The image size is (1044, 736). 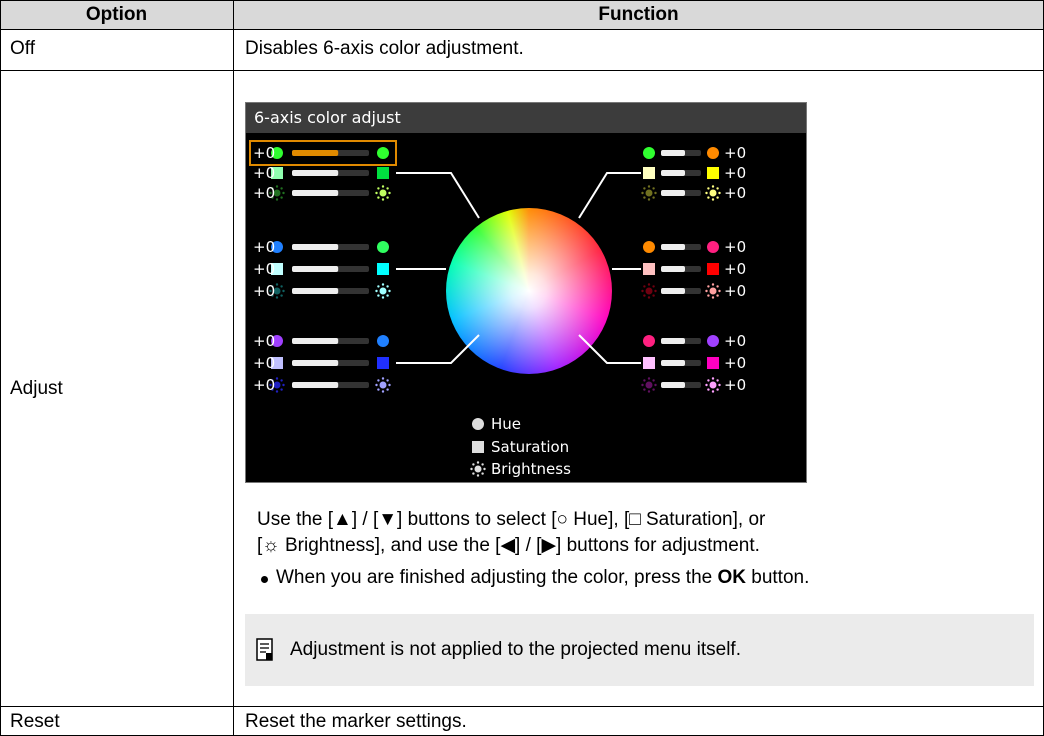 I want to click on bullet-text: button., so click(x=777, y=577).